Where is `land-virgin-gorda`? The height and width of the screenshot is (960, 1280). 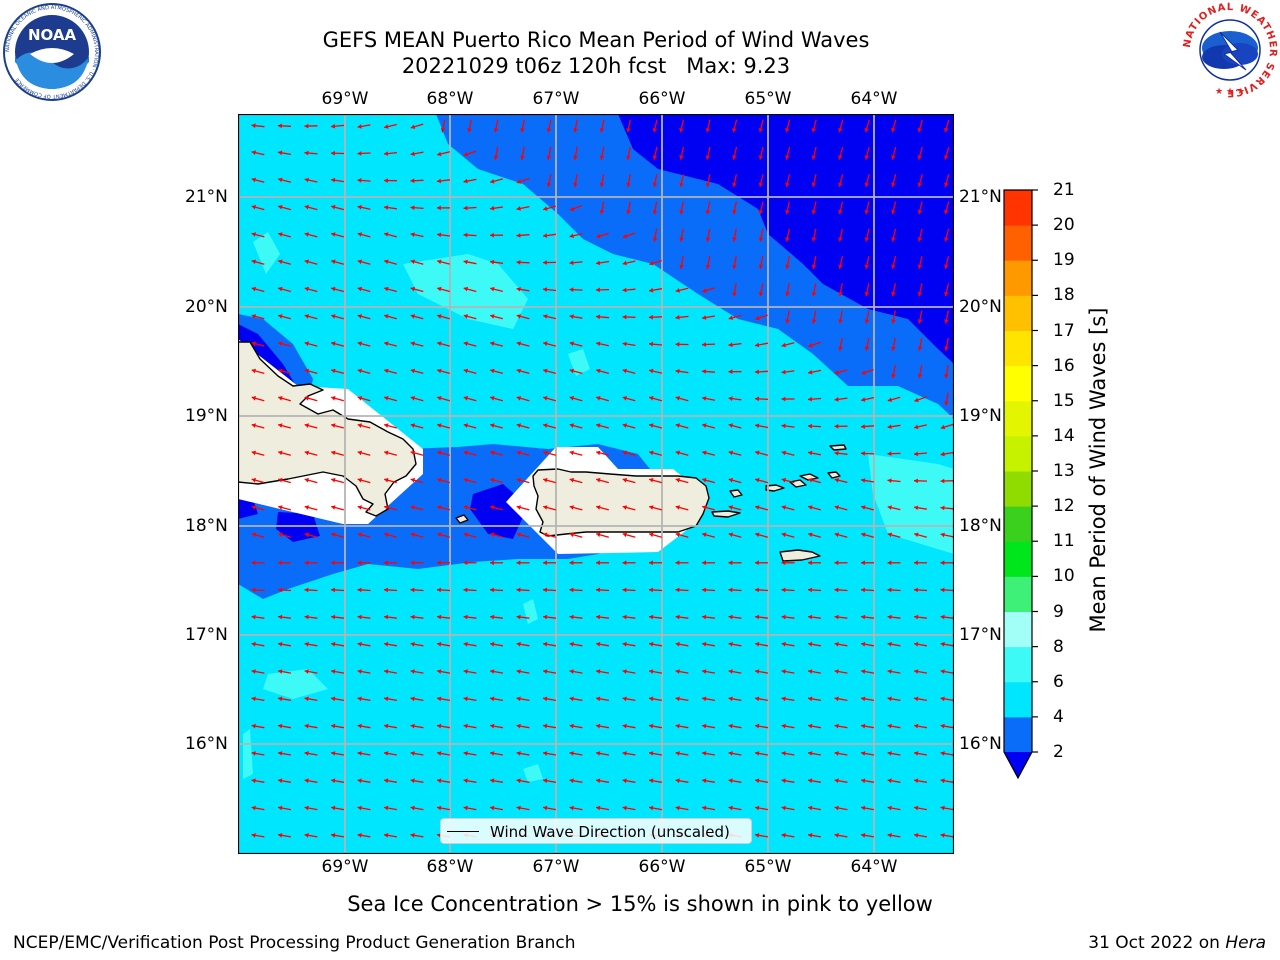 land-virgin-gorda is located at coordinates (834, 475).